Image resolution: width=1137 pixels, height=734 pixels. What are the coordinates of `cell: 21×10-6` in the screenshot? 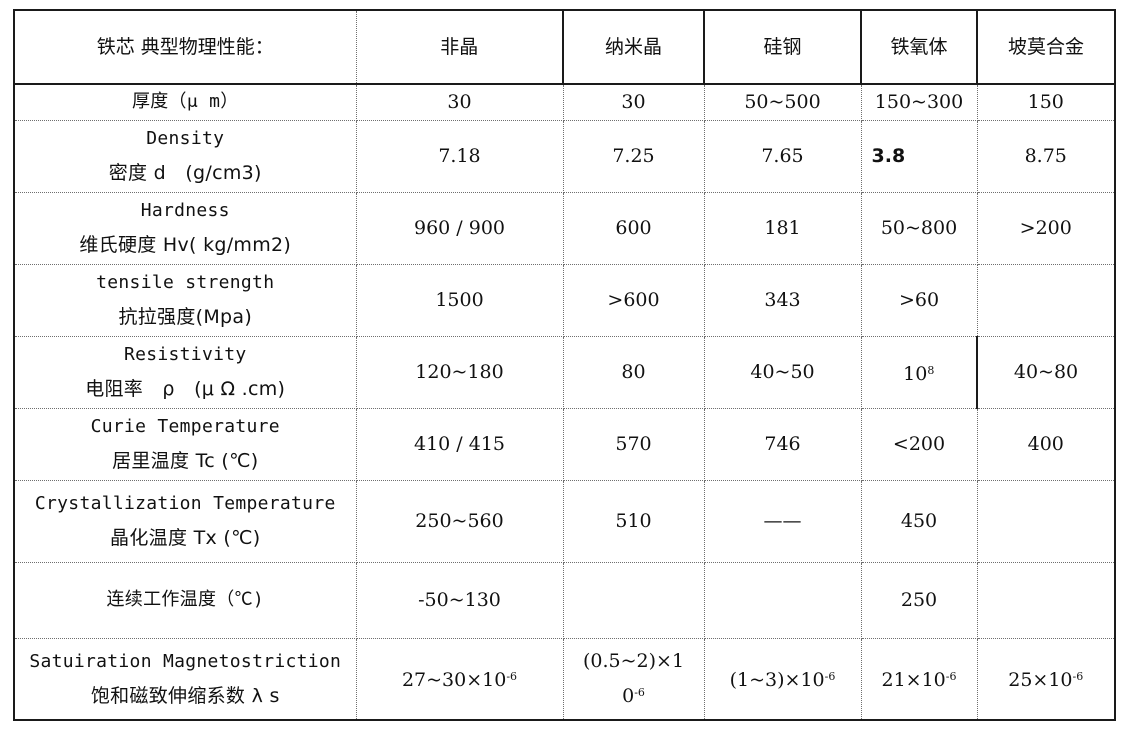 It's located at (919, 679).